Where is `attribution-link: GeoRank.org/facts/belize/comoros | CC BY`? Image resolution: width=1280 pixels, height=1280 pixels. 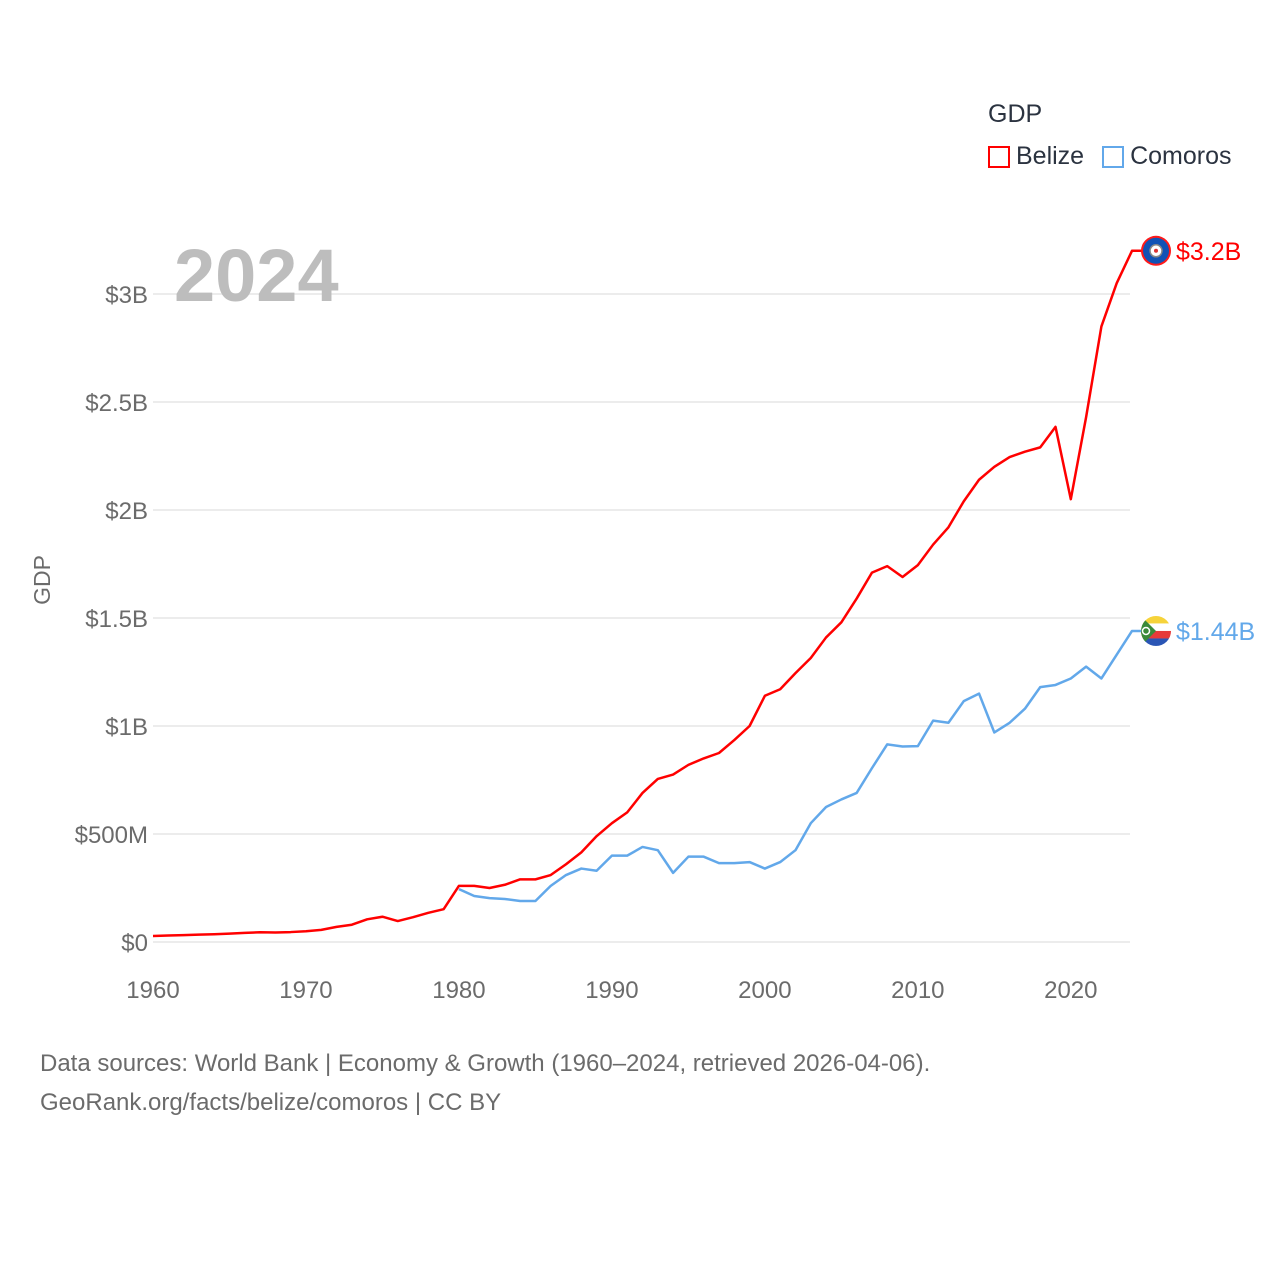 attribution-link: GeoRank.org/facts/belize/comoros | CC BY is located at coordinates (271, 1102).